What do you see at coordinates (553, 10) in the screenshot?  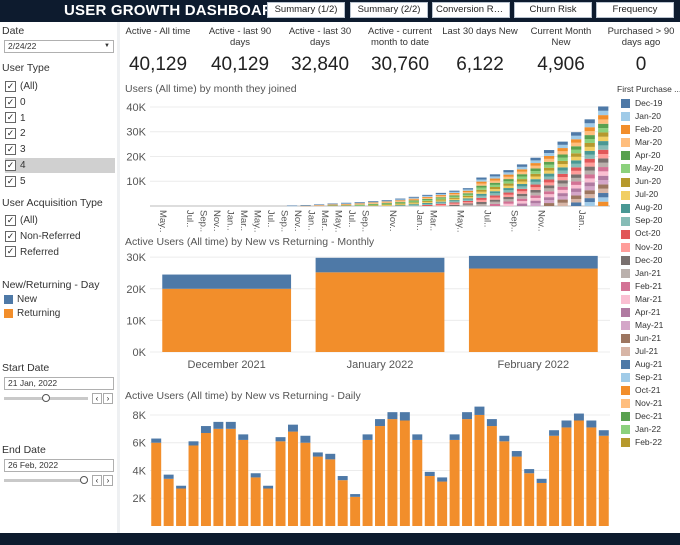 I see `tab-churn-risk: Churn Risk` at bounding box center [553, 10].